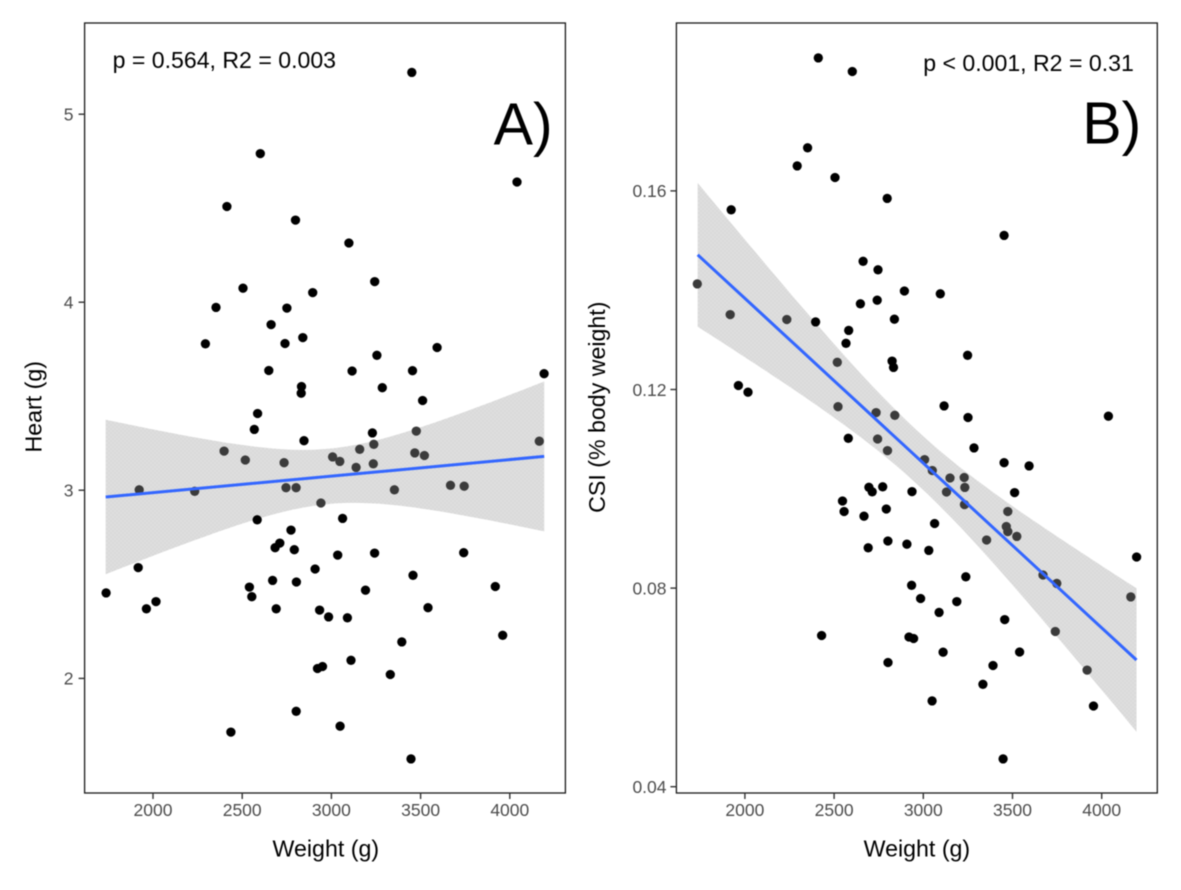 The width and height of the screenshot is (1181, 890). Describe the element at coordinates (69, 491) in the screenshot. I see `svg-text: 3` at that location.